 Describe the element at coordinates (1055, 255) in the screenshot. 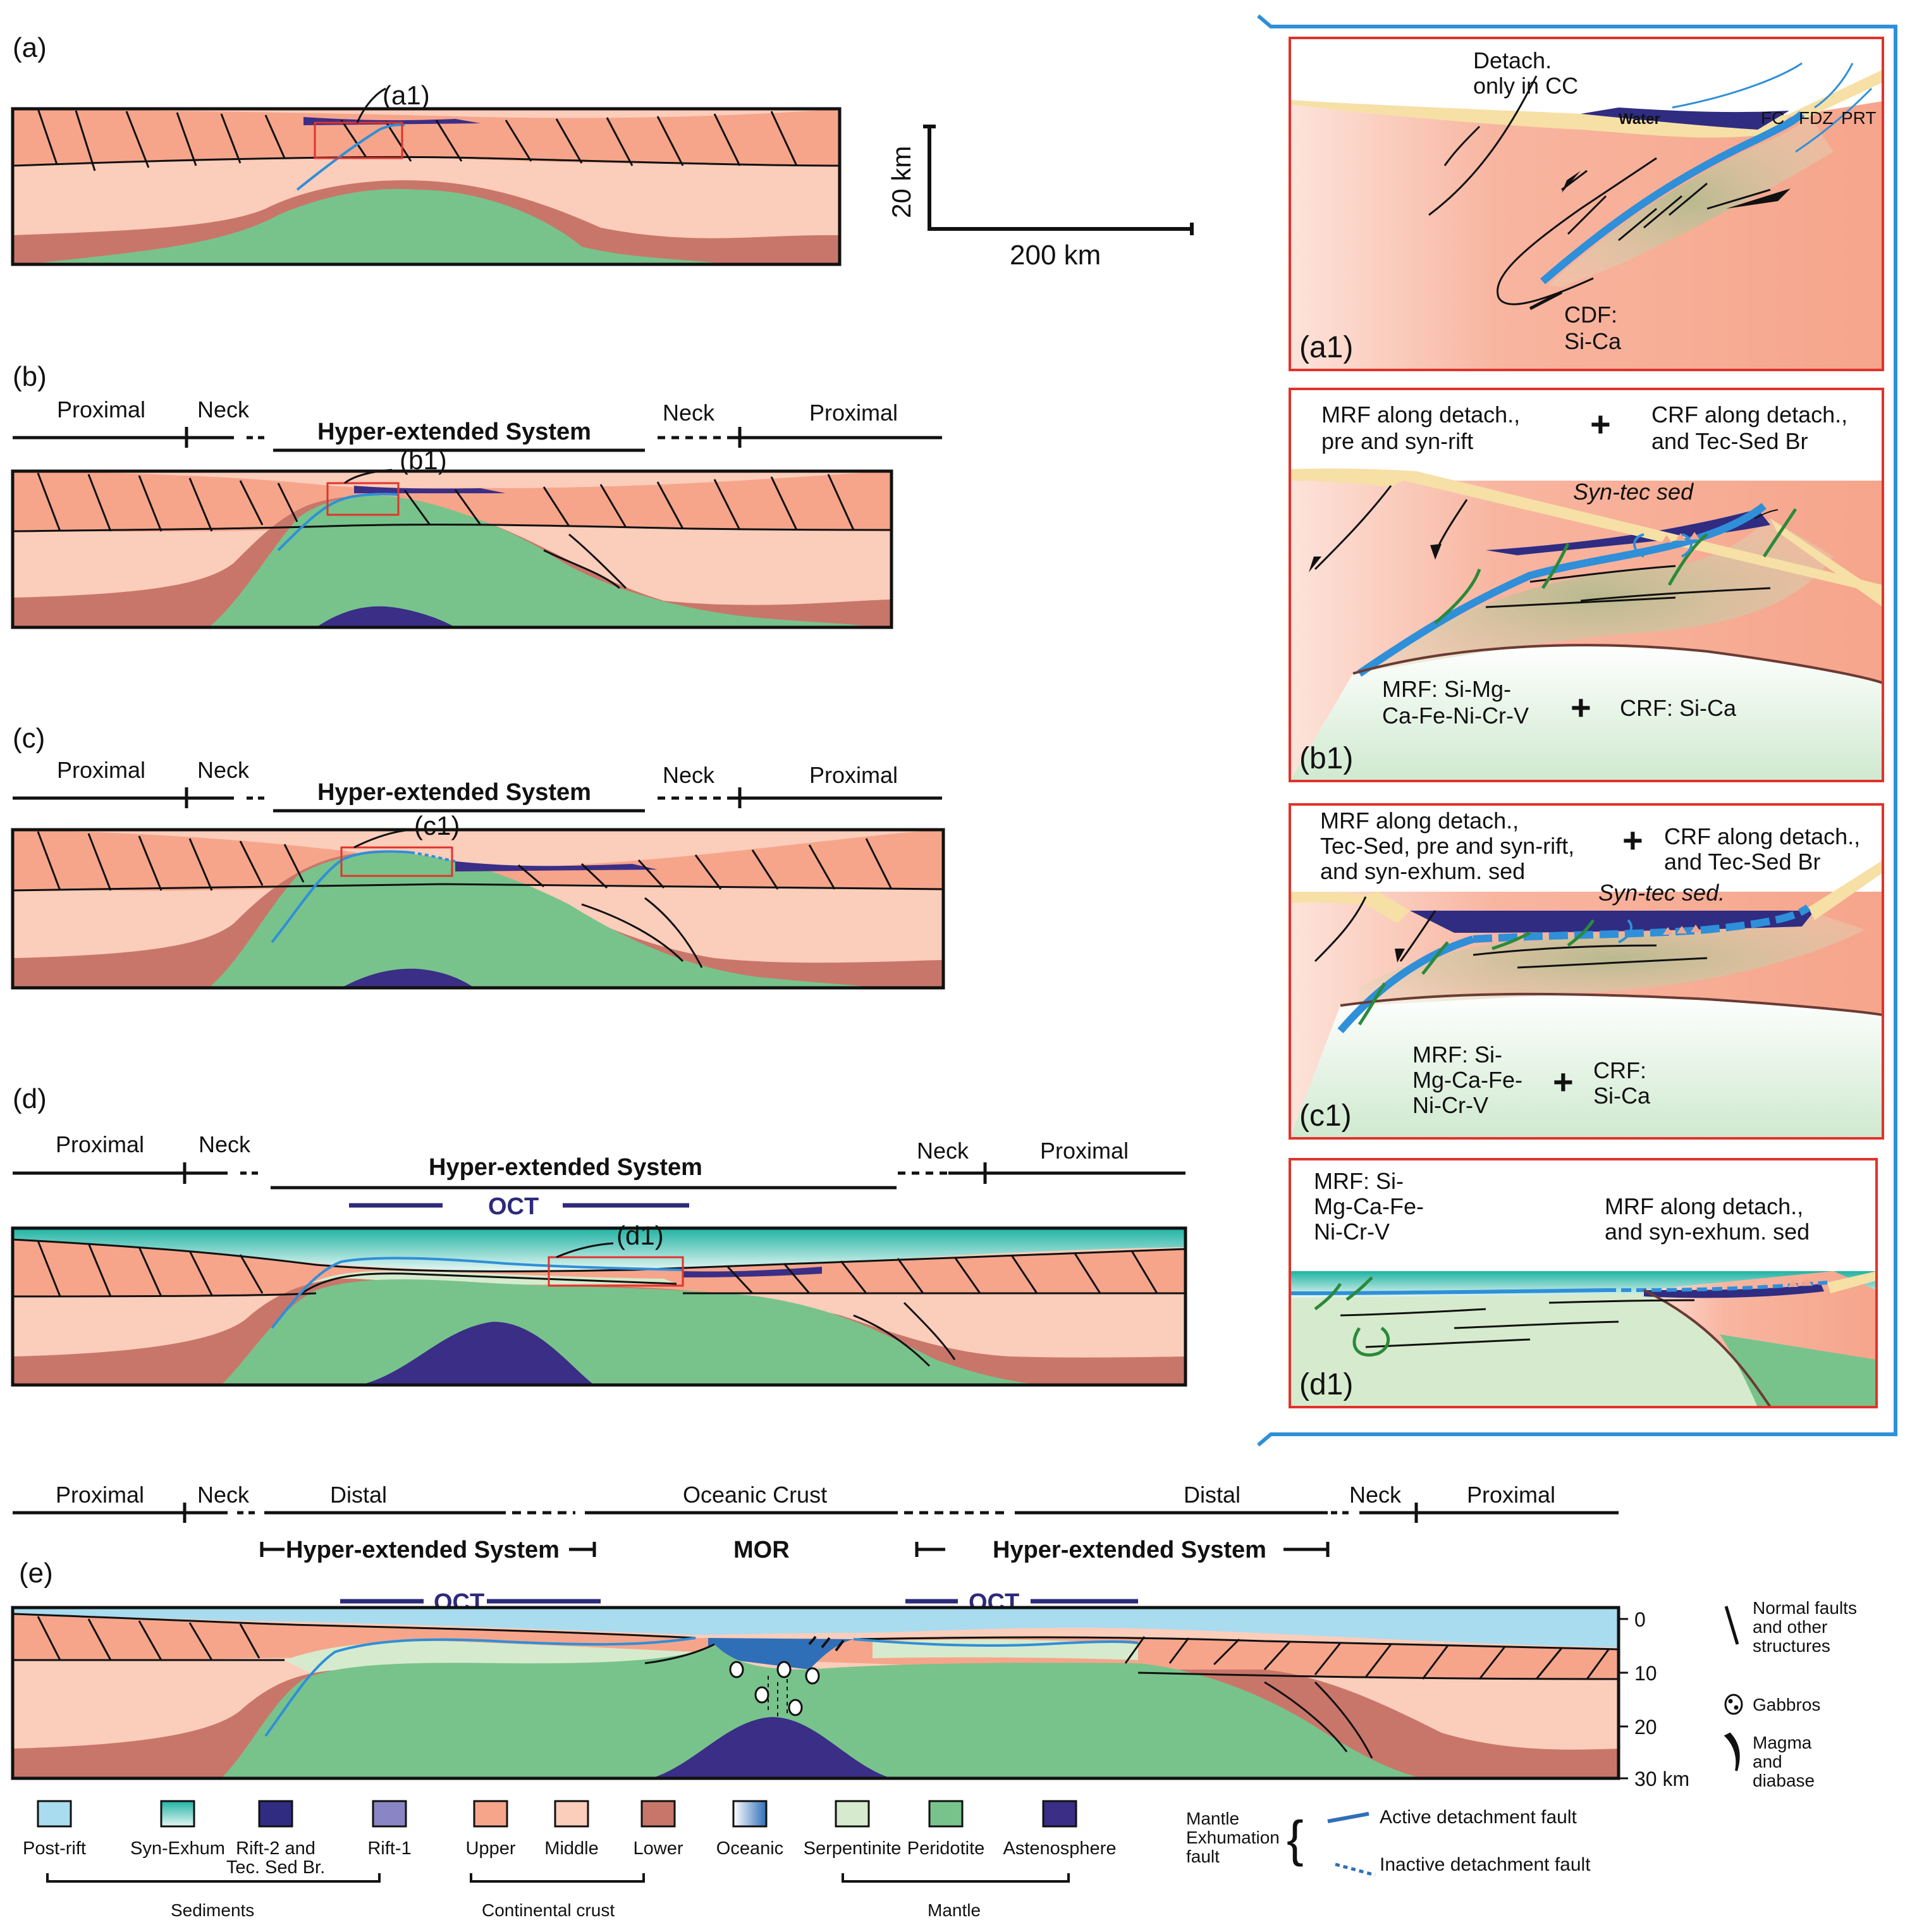

I see `scale-horizontal-label: 200 km` at that location.